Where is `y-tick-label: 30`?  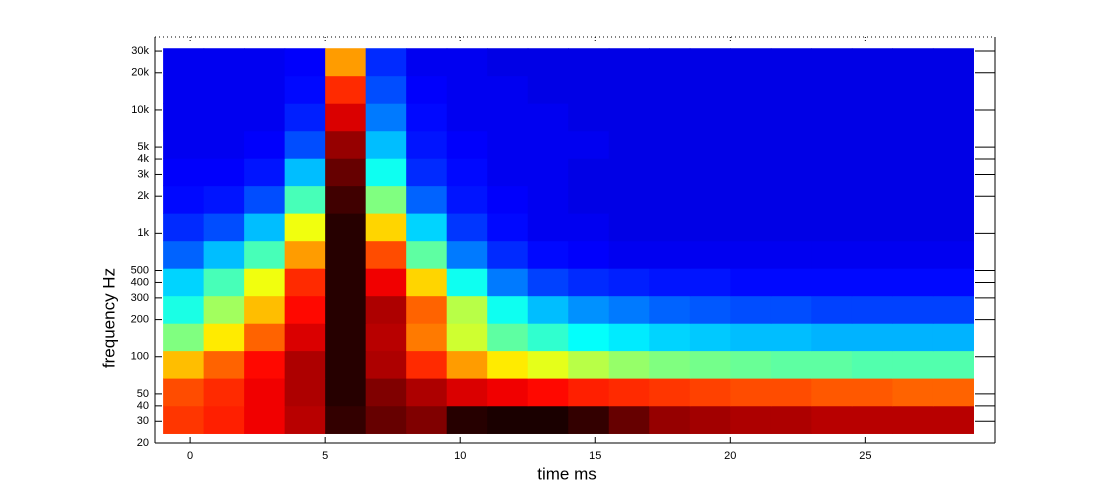
y-tick-label: 30 is located at coordinates (143, 421).